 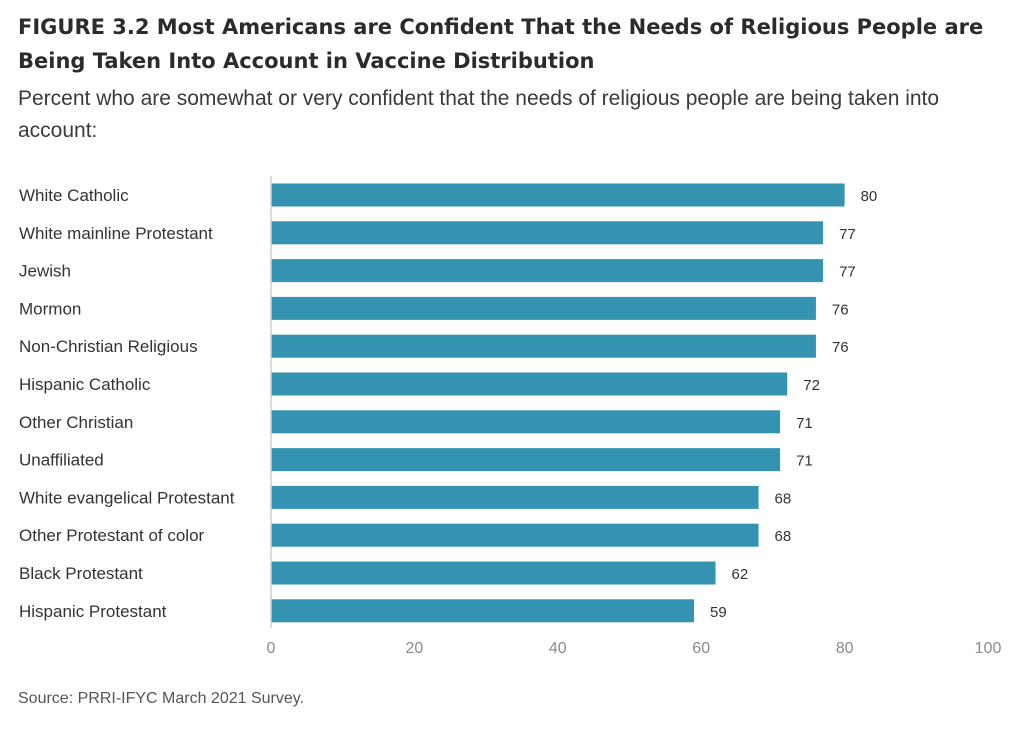 I want to click on x-tick-label: 40, so click(x=558, y=648).